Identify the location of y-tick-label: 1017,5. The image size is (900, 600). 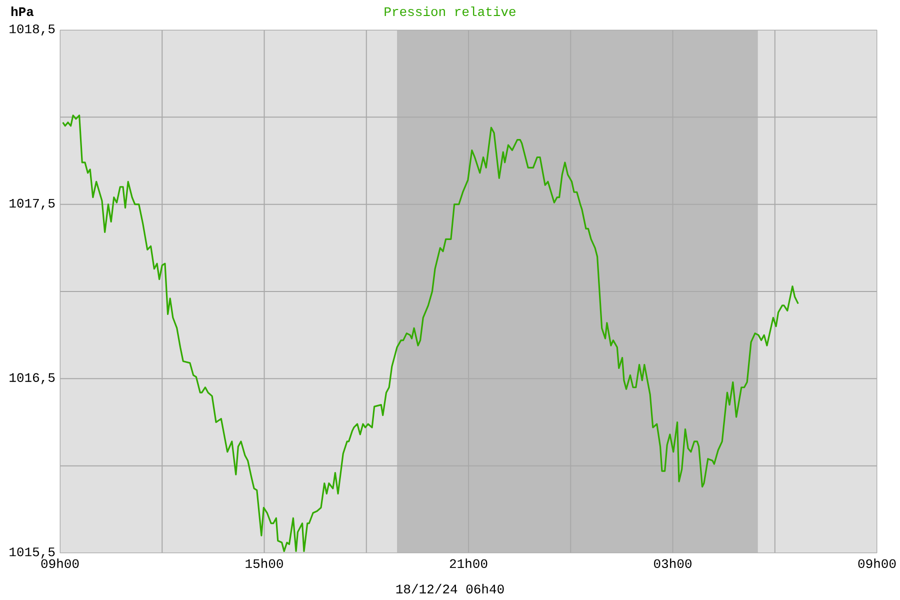
(32, 204).